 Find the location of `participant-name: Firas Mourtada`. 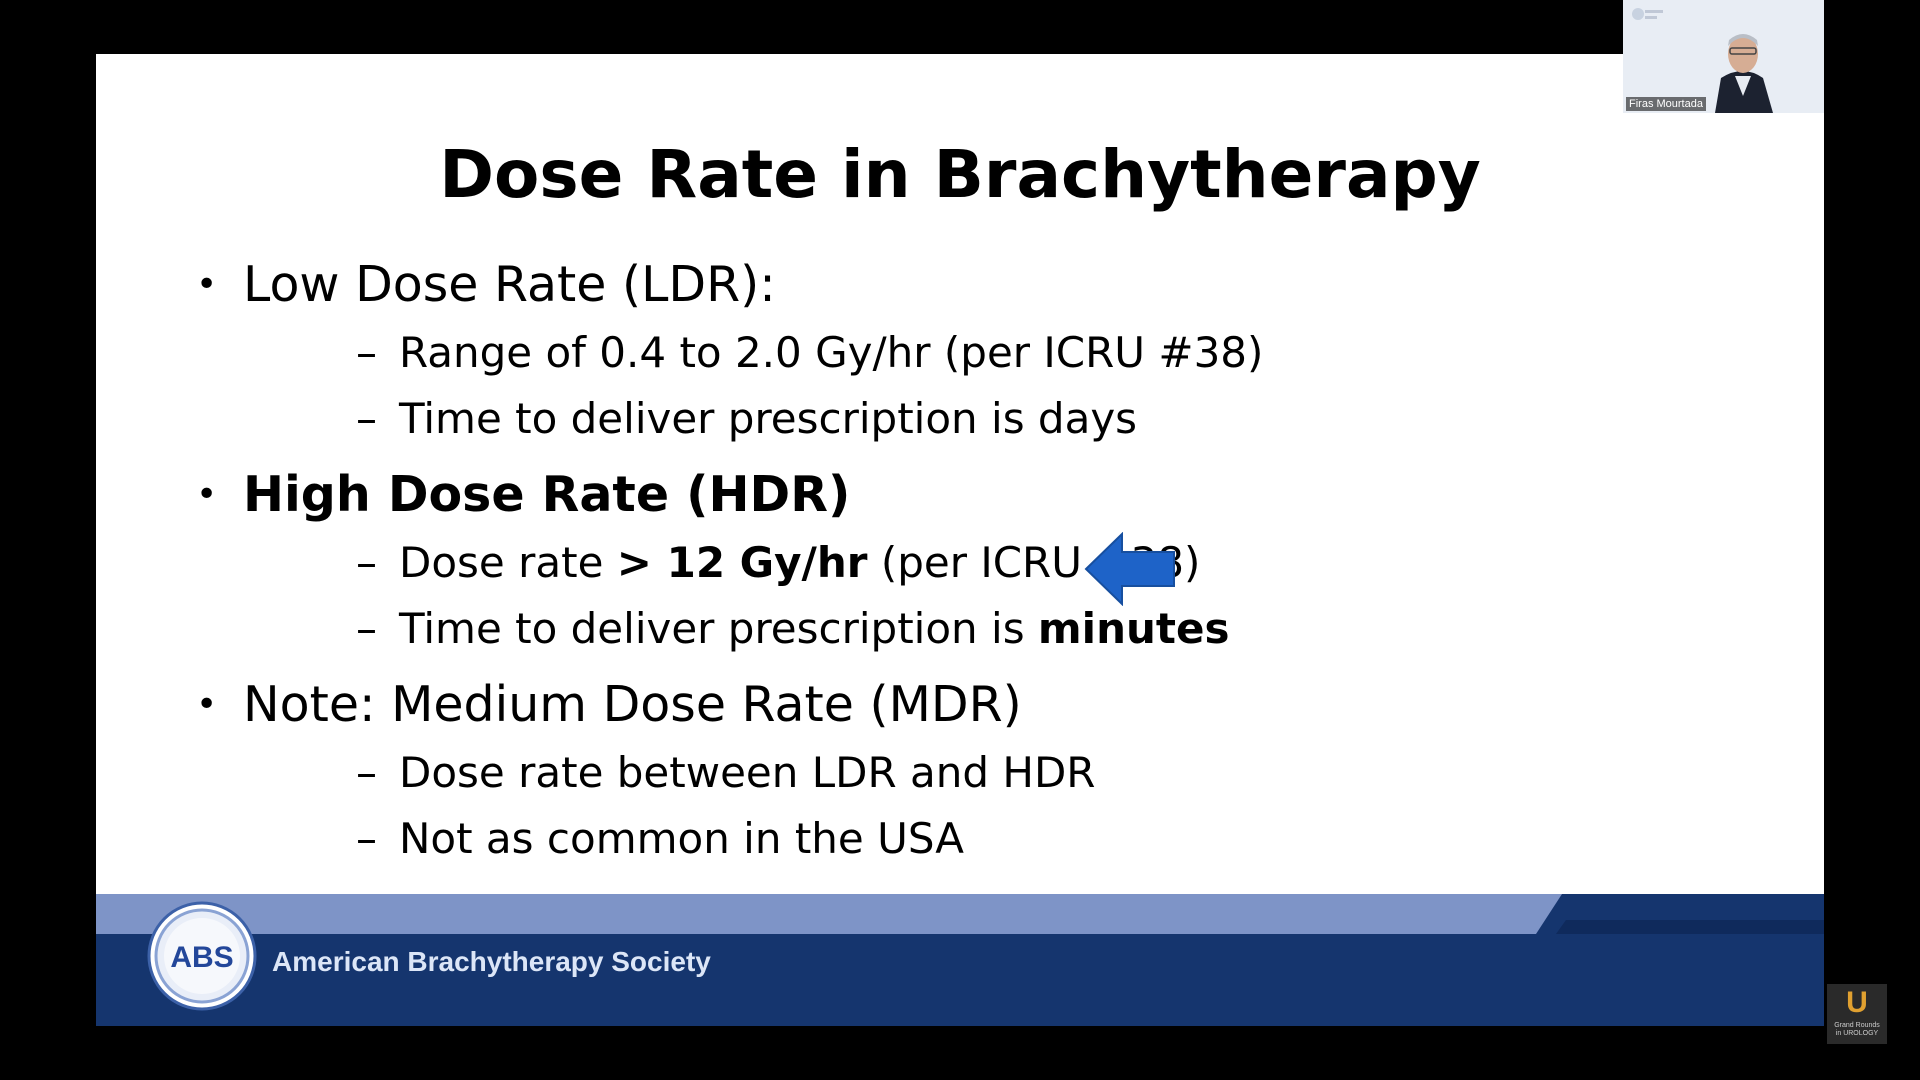

participant-name: Firas Mourtada is located at coordinates (1666, 104).